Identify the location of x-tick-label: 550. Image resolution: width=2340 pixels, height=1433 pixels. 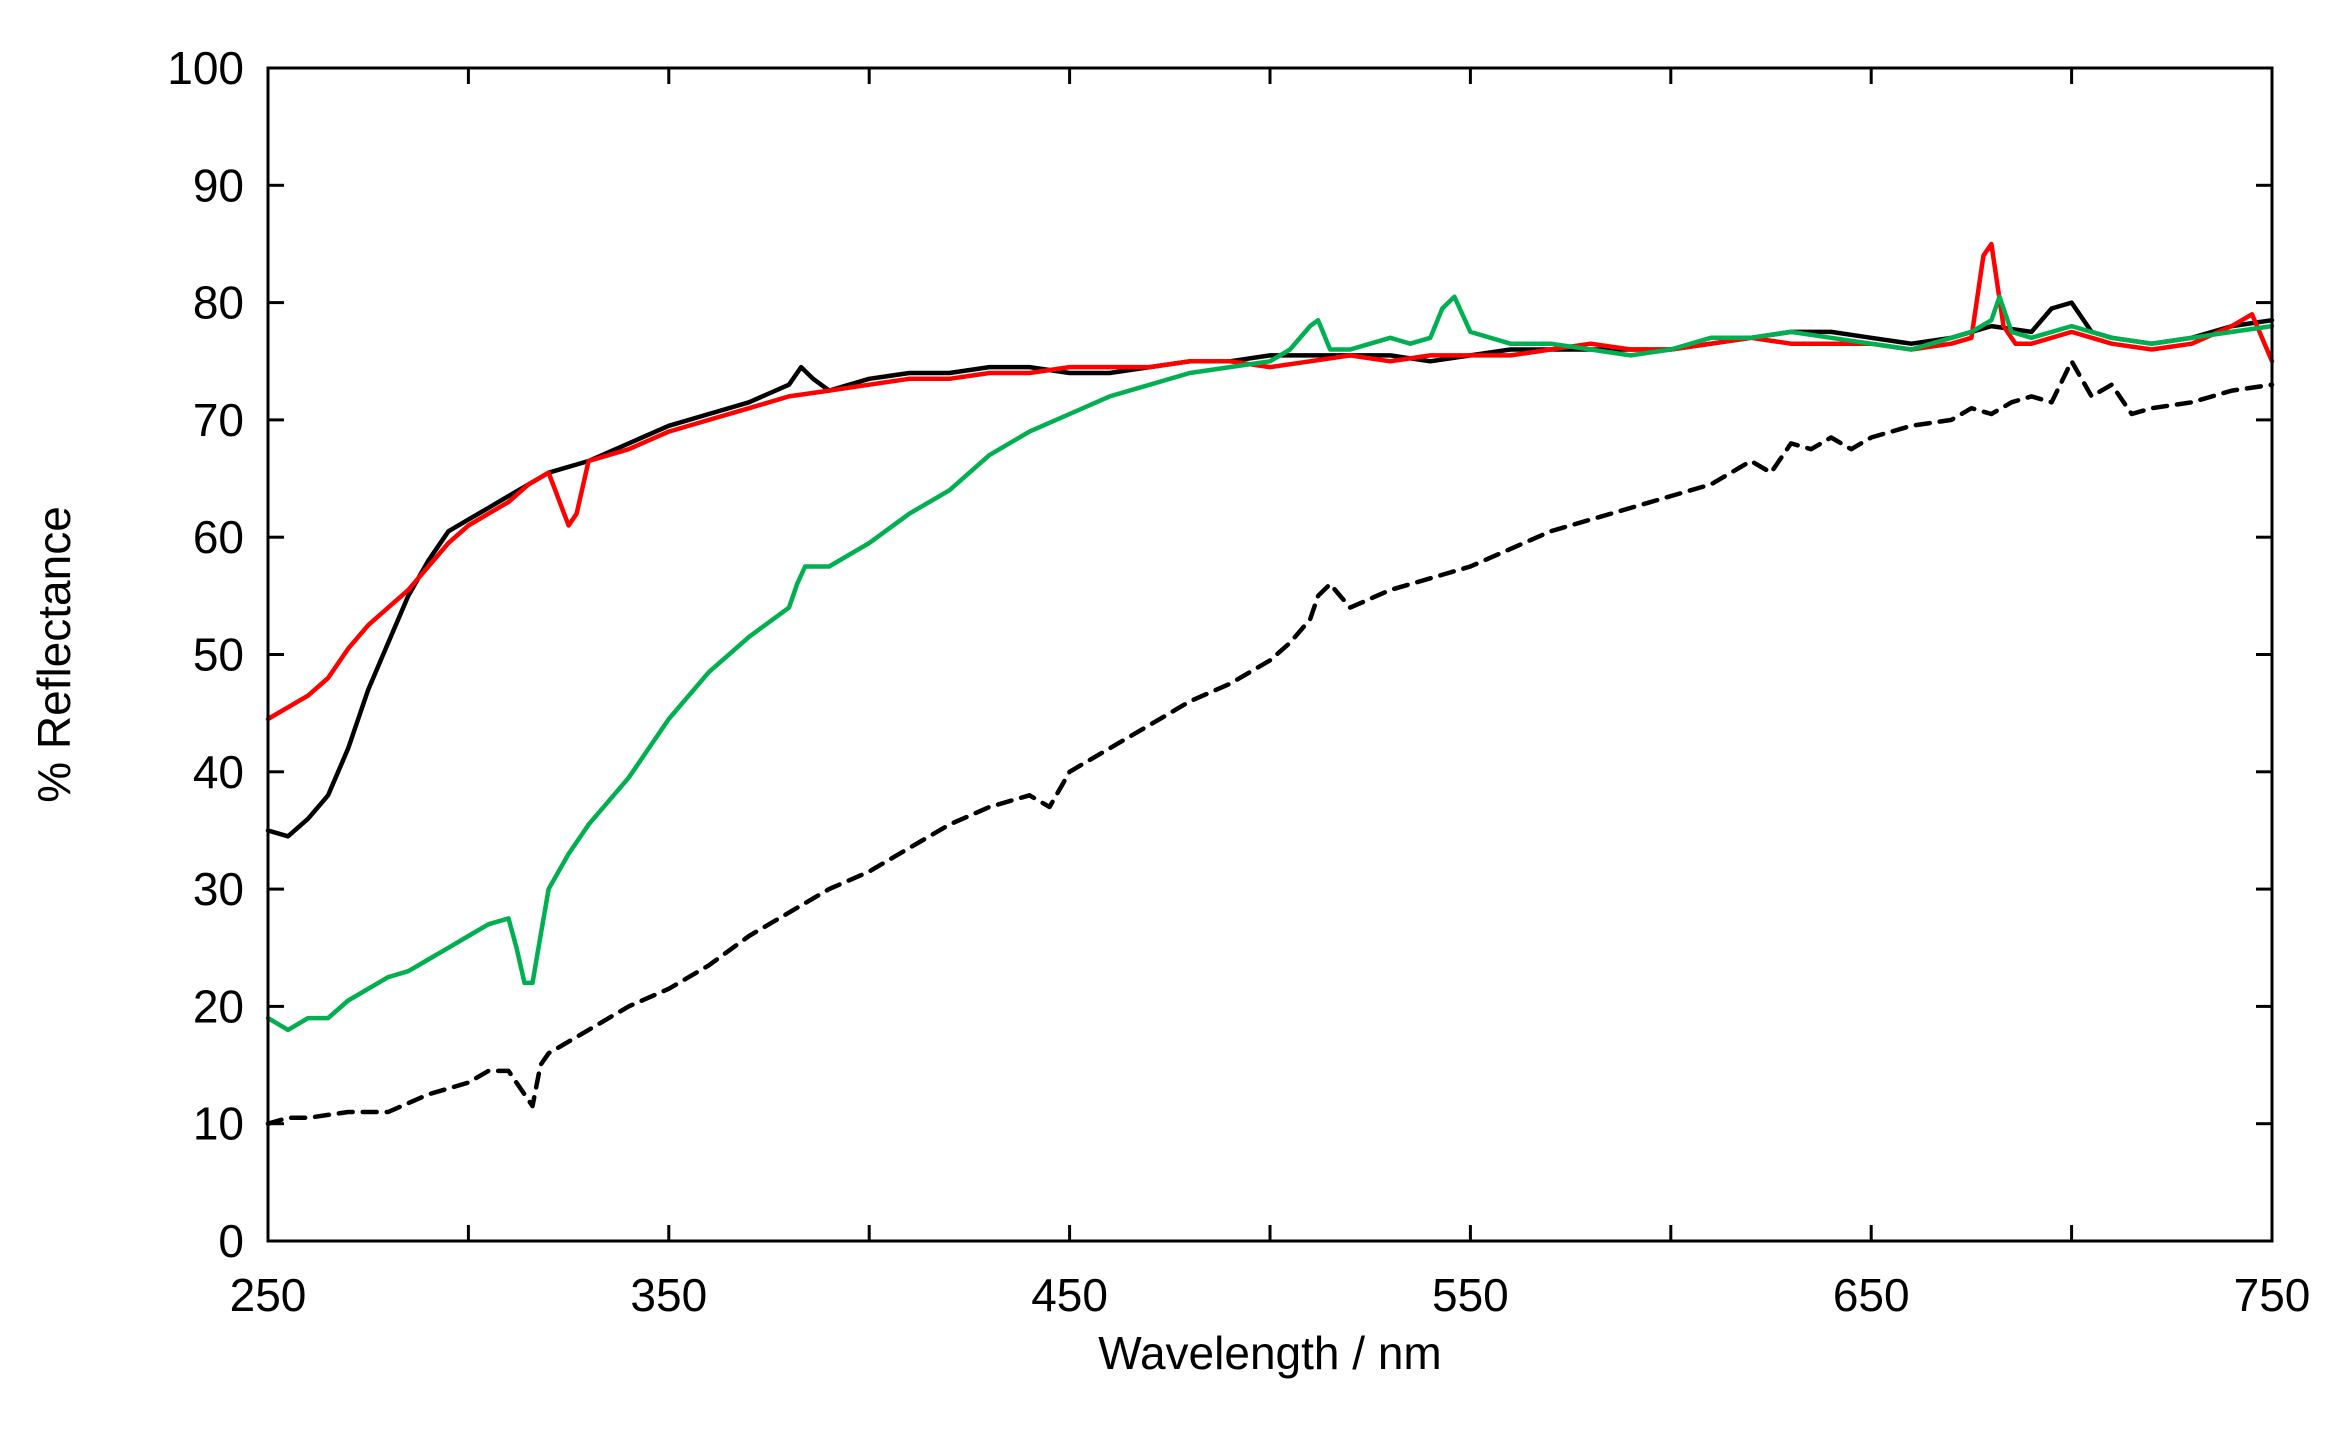
(1470, 1295).